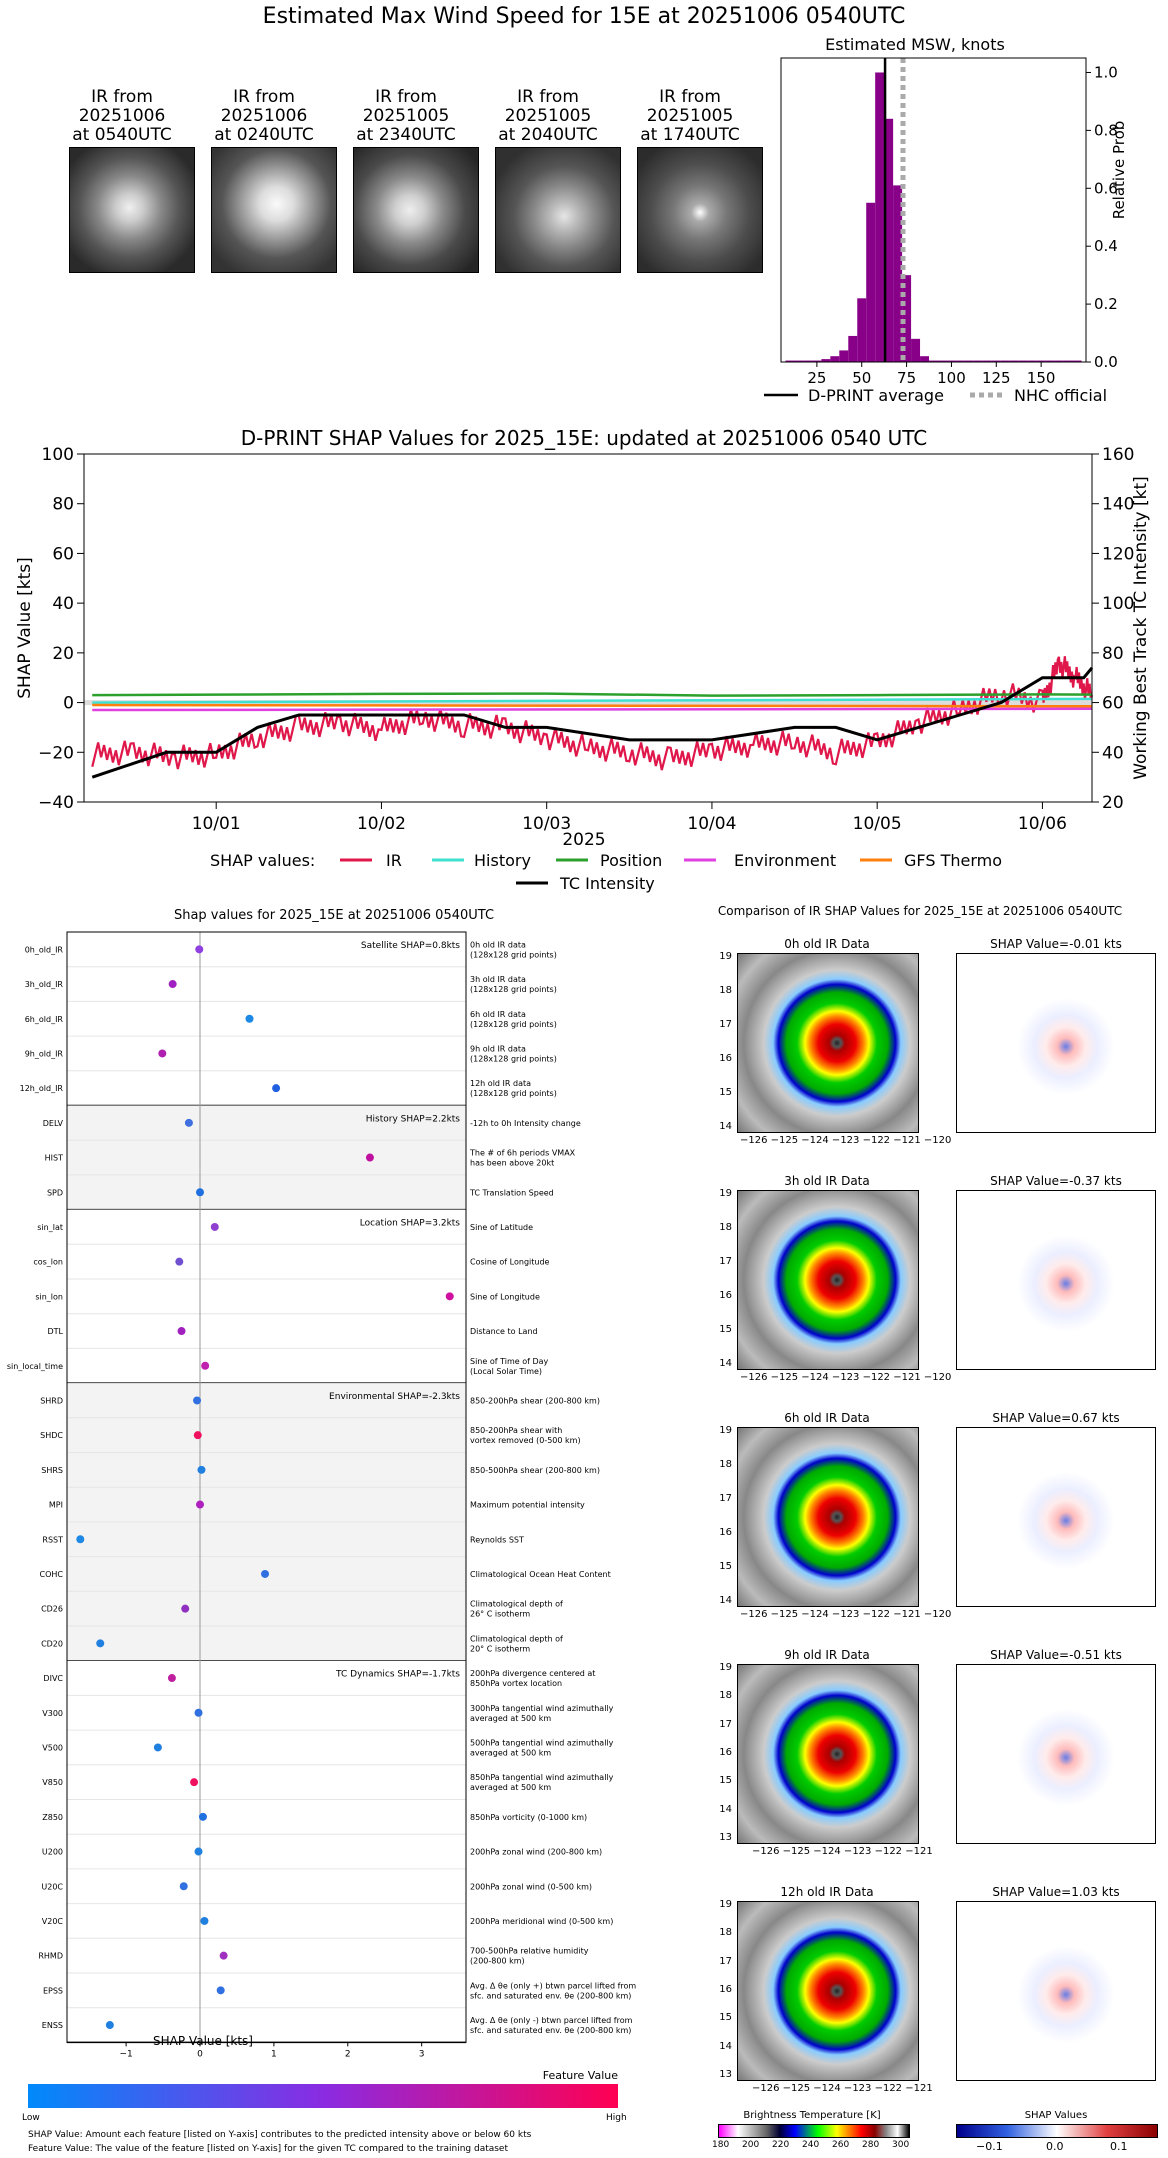 The image size is (1168, 2158). What do you see at coordinates (512, 1163) in the screenshot?
I see `feature-description: has been above 20kt` at bounding box center [512, 1163].